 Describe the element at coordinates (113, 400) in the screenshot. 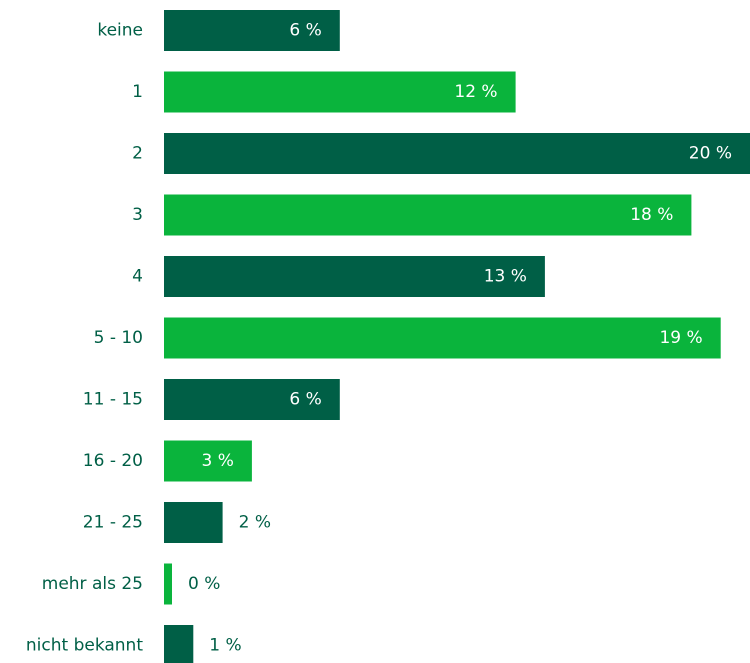

I see `category-label: 11 - 15` at that location.